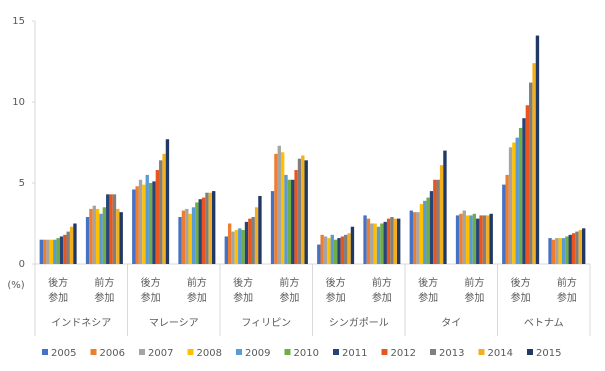 Image resolution: width=605 pixels, height=371 pixels. Describe the element at coordinates (266, 323) in the screenshot. I see `group-label: フィリピン` at that location.